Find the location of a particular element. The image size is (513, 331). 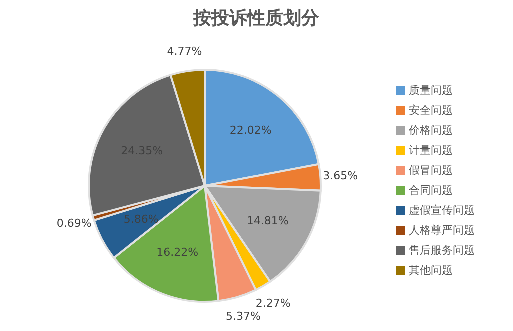

legend-label: 价格问题 is located at coordinates (431, 130).